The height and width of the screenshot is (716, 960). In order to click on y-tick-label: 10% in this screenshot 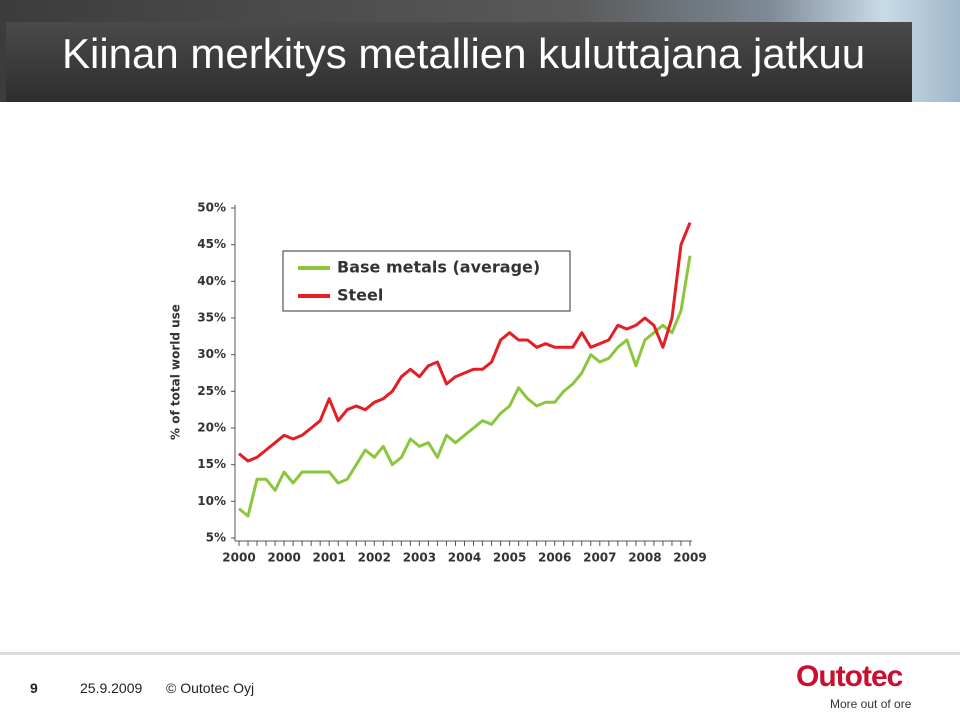, I will do `click(211, 501)`.